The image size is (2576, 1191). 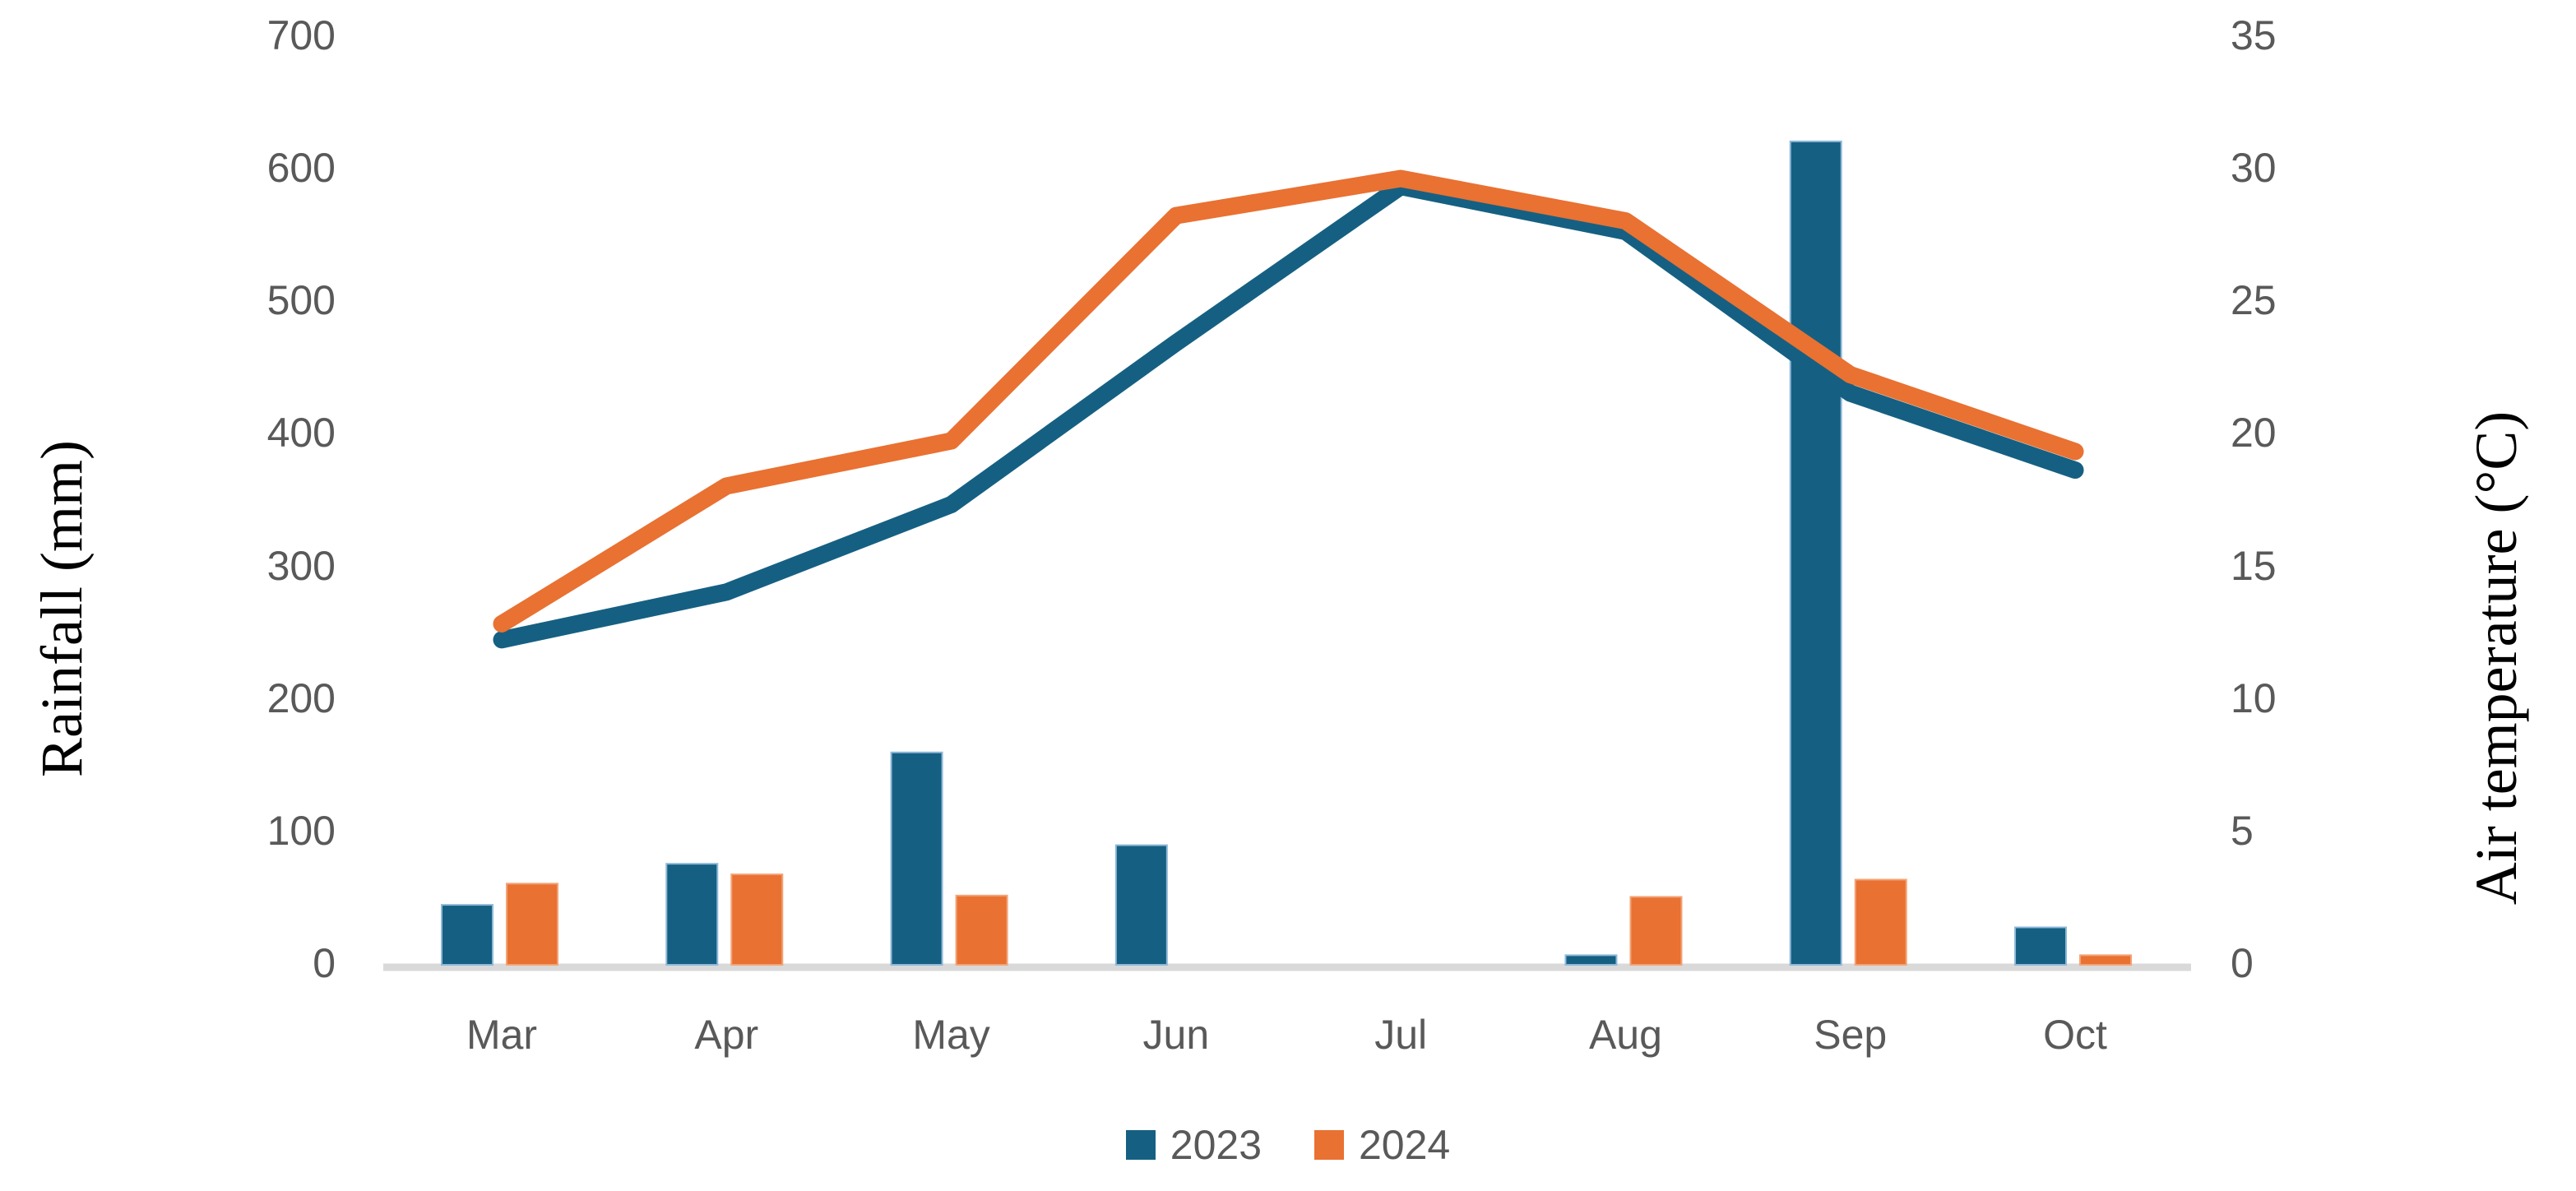 What do you see at coordinates (2254, 433) in the screenshot?
I see `right-axis-tick-20: 20` at bounding box center [2254, 433].